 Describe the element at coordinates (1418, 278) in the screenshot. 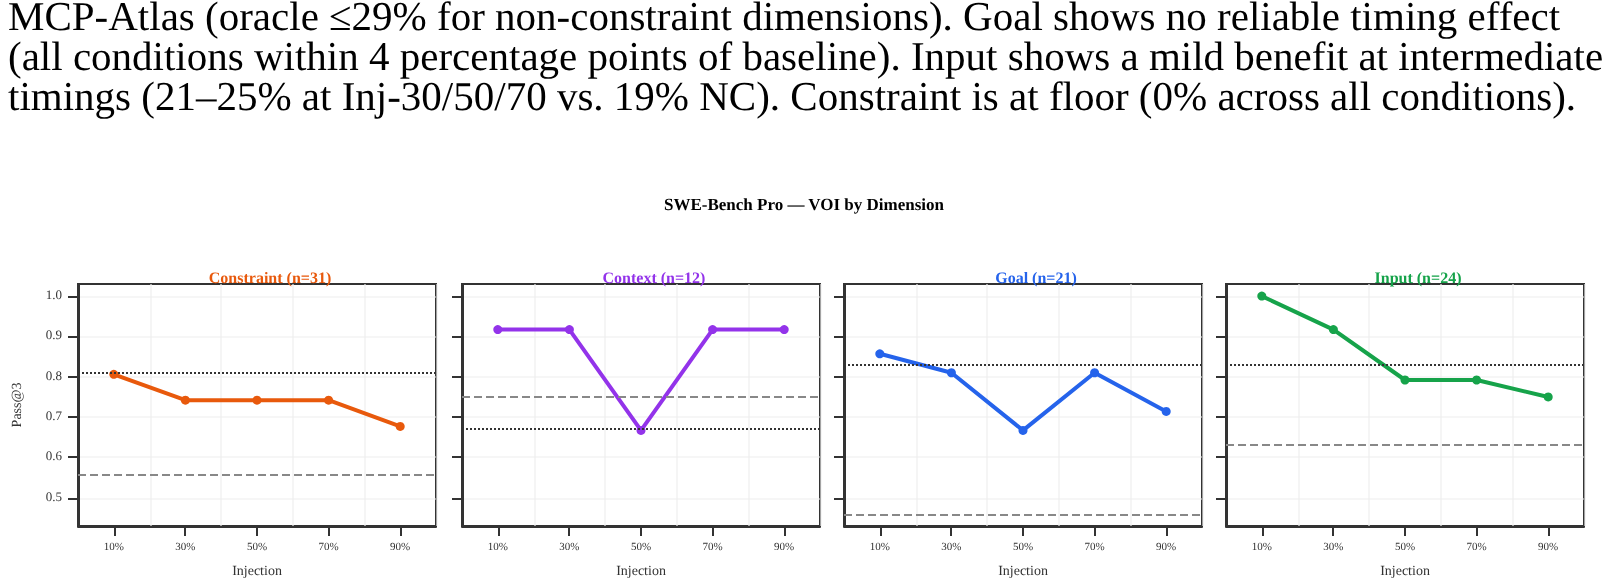

I see `chart-title: Input (n=24)` at that location.